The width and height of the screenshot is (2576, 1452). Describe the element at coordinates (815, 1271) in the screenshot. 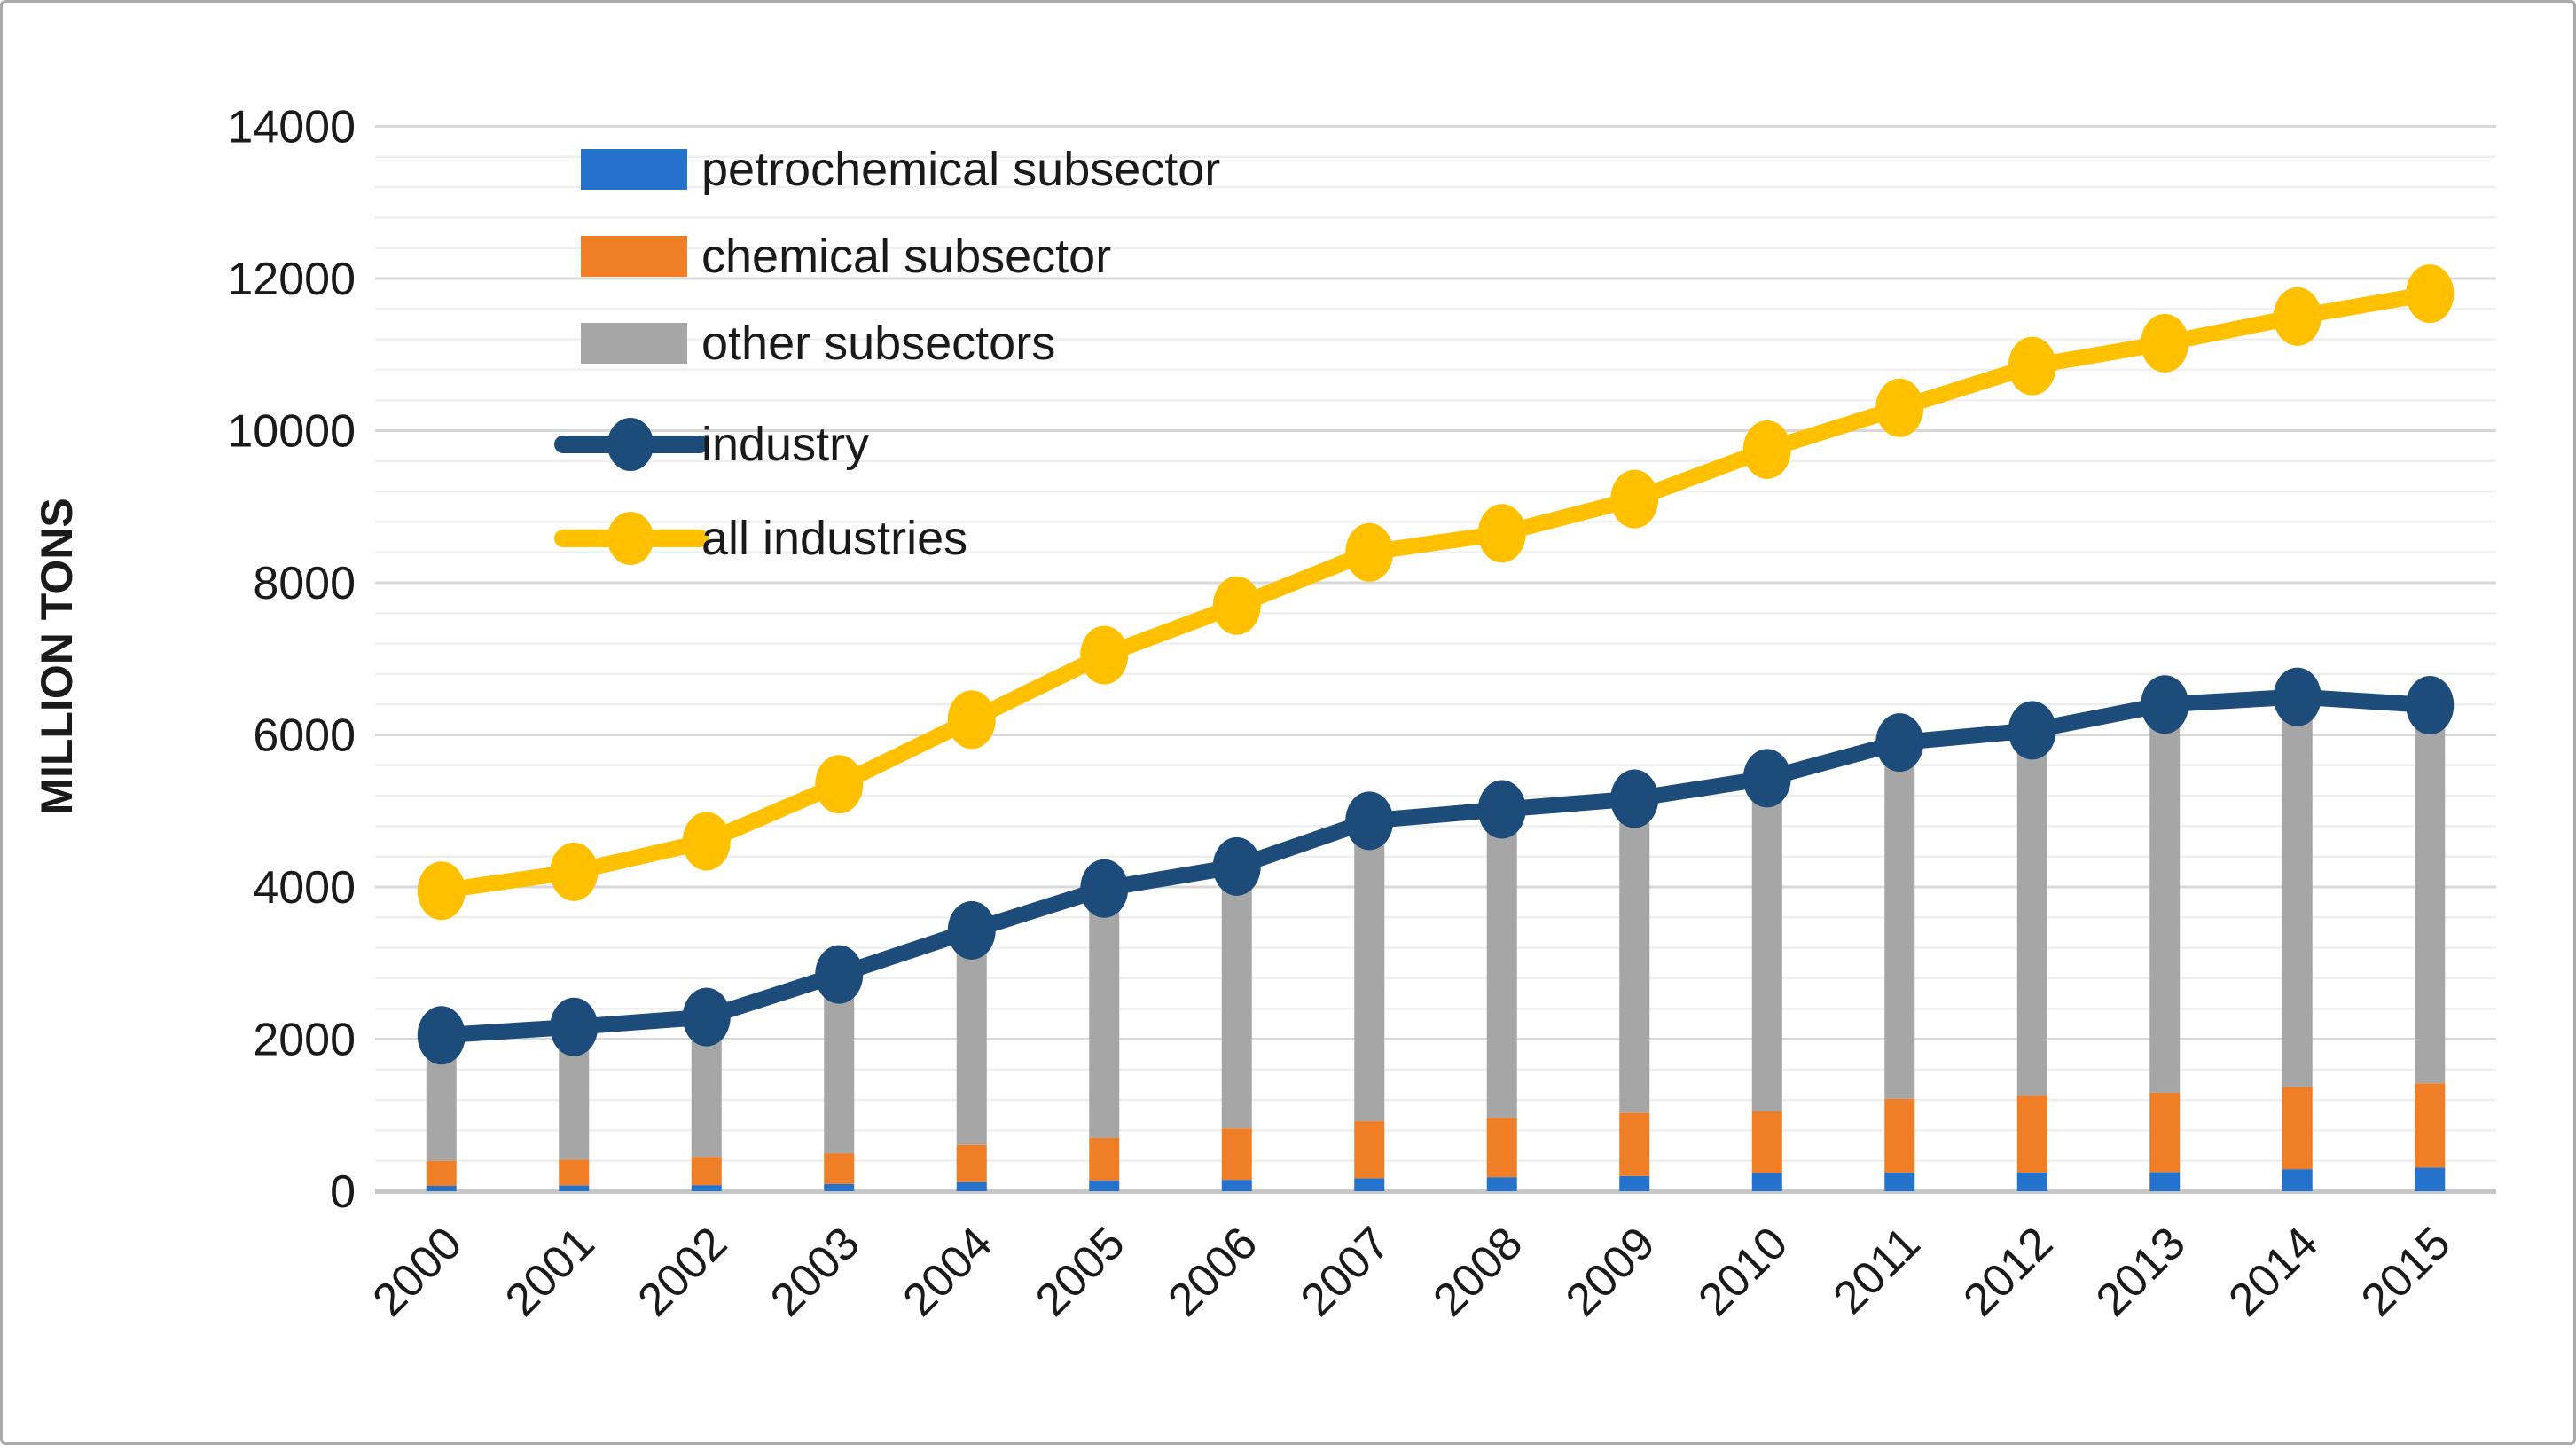

I see `x-tick-label-year: 2003` at that location.